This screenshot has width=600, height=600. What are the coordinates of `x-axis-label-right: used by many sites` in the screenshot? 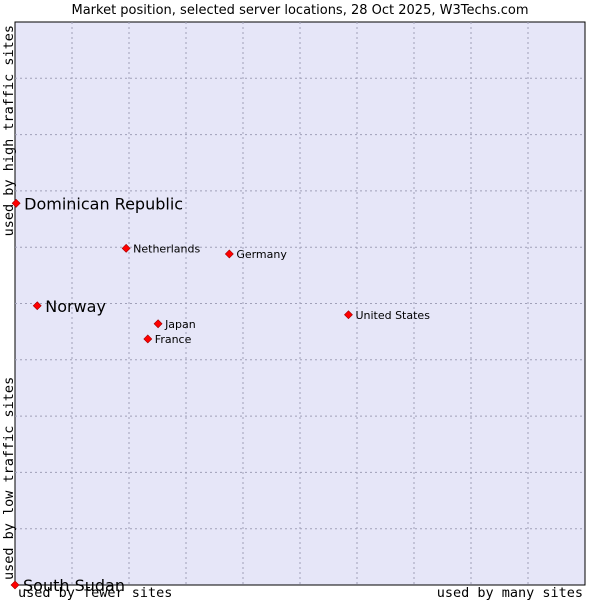 It's located at (510, 592).